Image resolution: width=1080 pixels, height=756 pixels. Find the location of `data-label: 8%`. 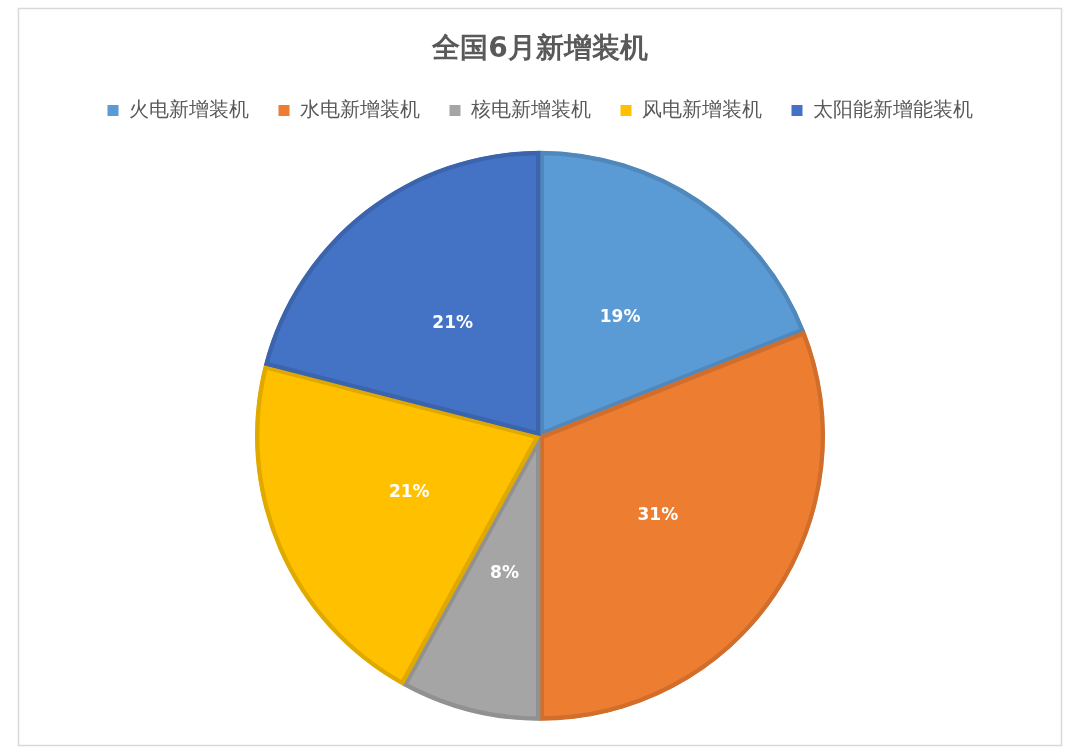

data-label: 8% is located at coordinates (504, 572).